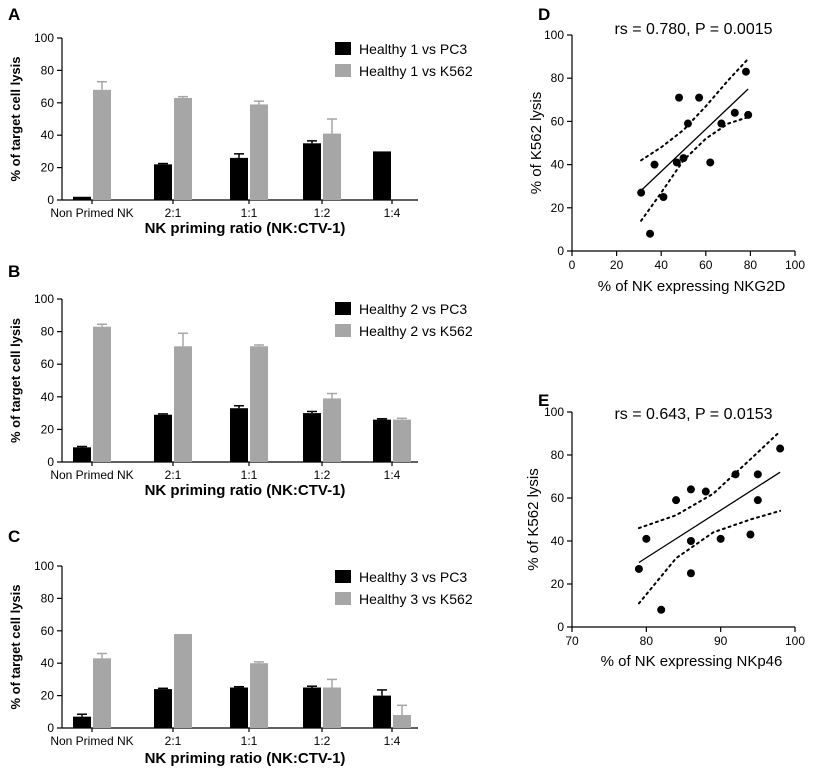 The image size is (835, 774). Describe the element at coordinates (14, 536) in the screenshot. I see `panel-letter: C` at that location.